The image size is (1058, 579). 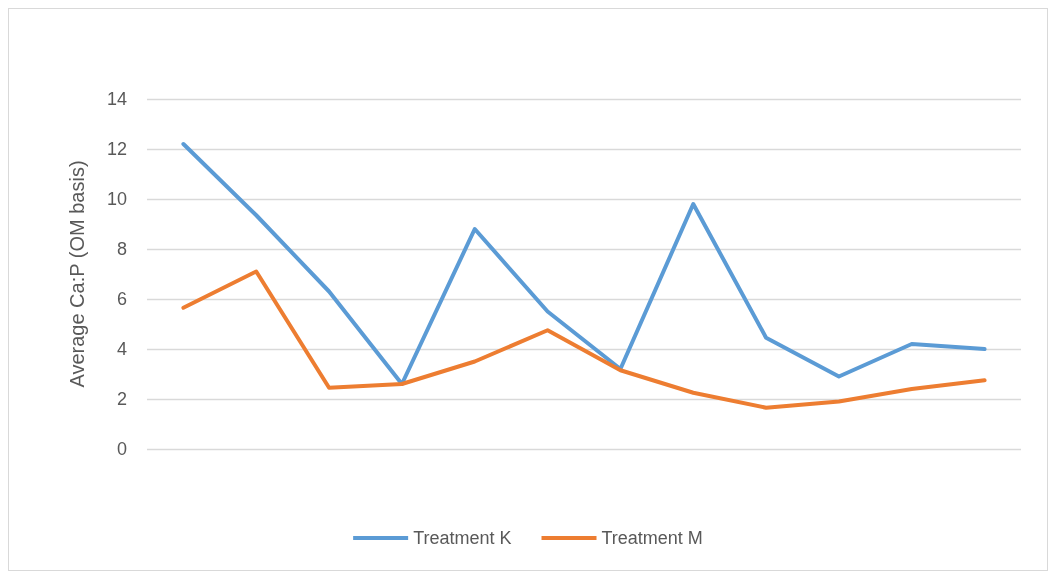 I want to click on y-tick-label: 10, so click(x=116, y=199).